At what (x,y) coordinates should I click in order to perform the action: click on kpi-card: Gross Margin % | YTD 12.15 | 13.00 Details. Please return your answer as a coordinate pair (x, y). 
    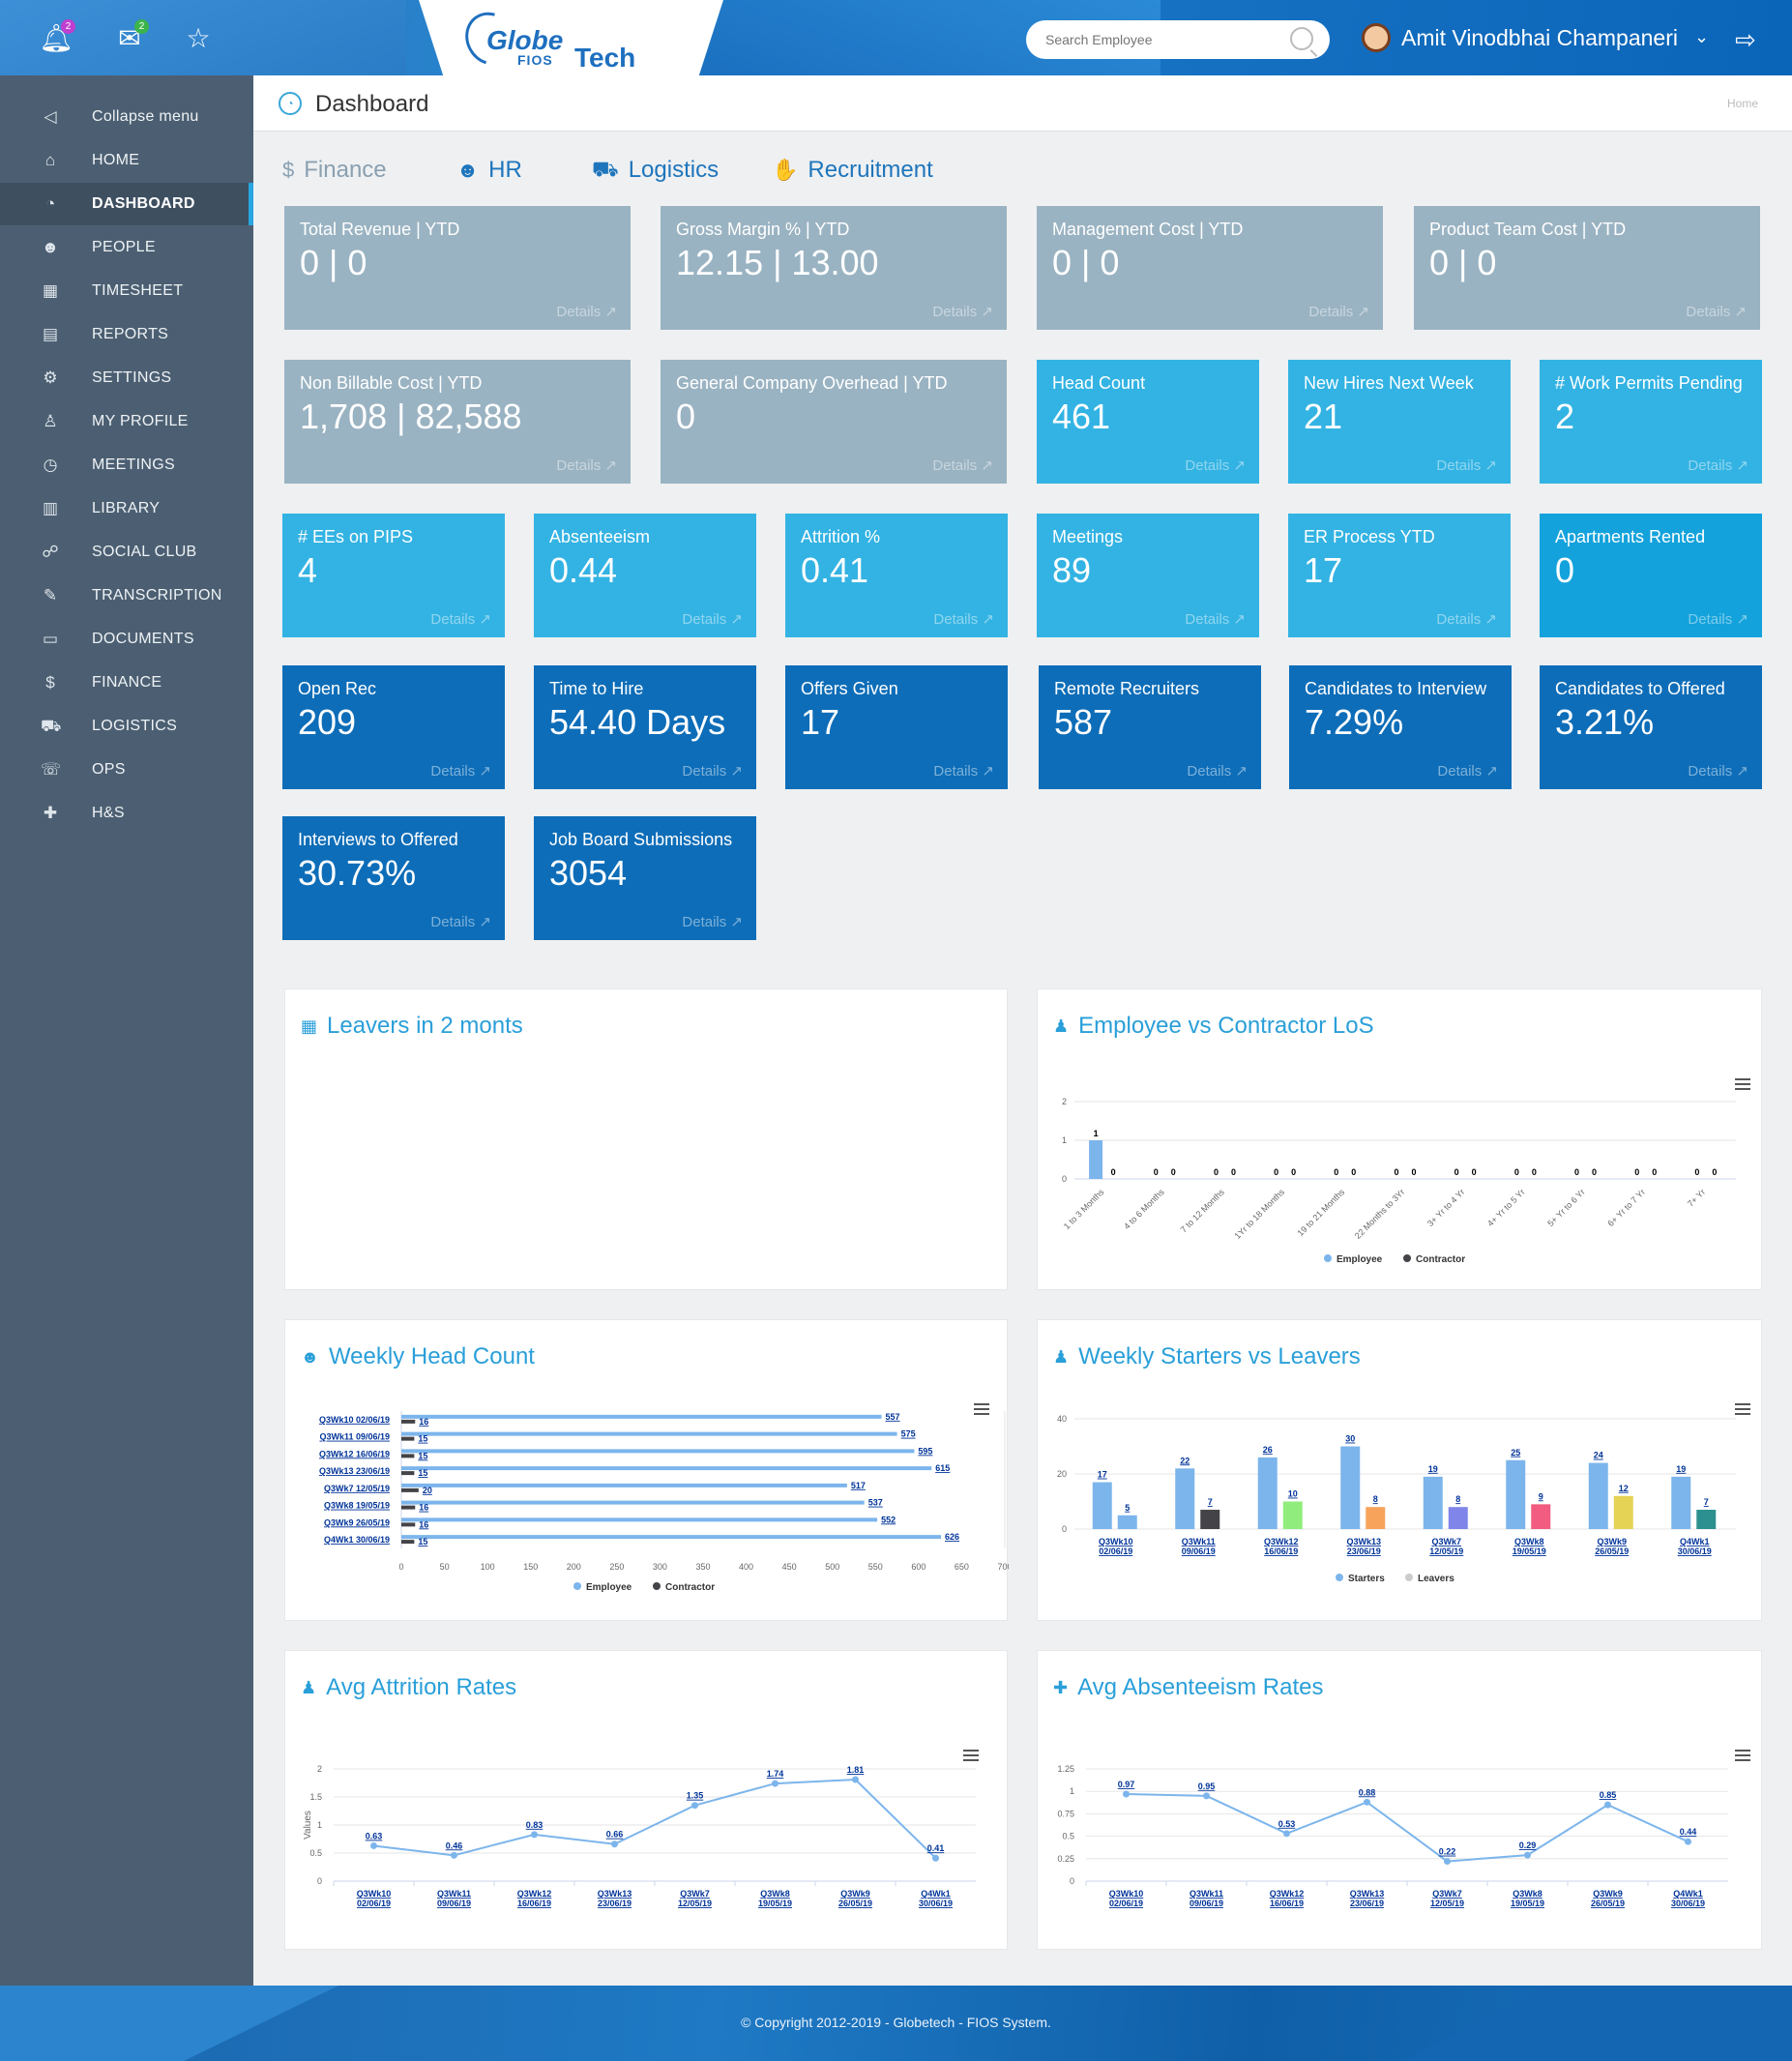
    Looking at the image, I should click on (834, 268).